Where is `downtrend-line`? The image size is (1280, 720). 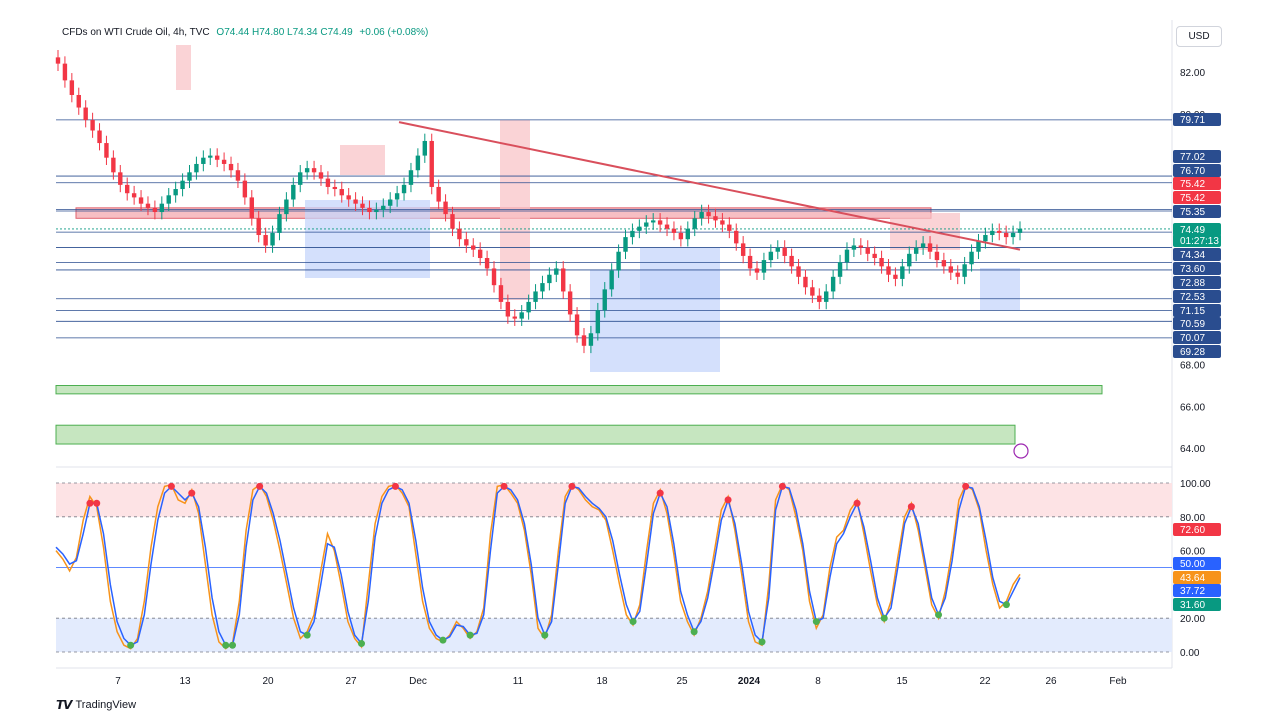
downtrend-line is located at coordinates (709, 186).